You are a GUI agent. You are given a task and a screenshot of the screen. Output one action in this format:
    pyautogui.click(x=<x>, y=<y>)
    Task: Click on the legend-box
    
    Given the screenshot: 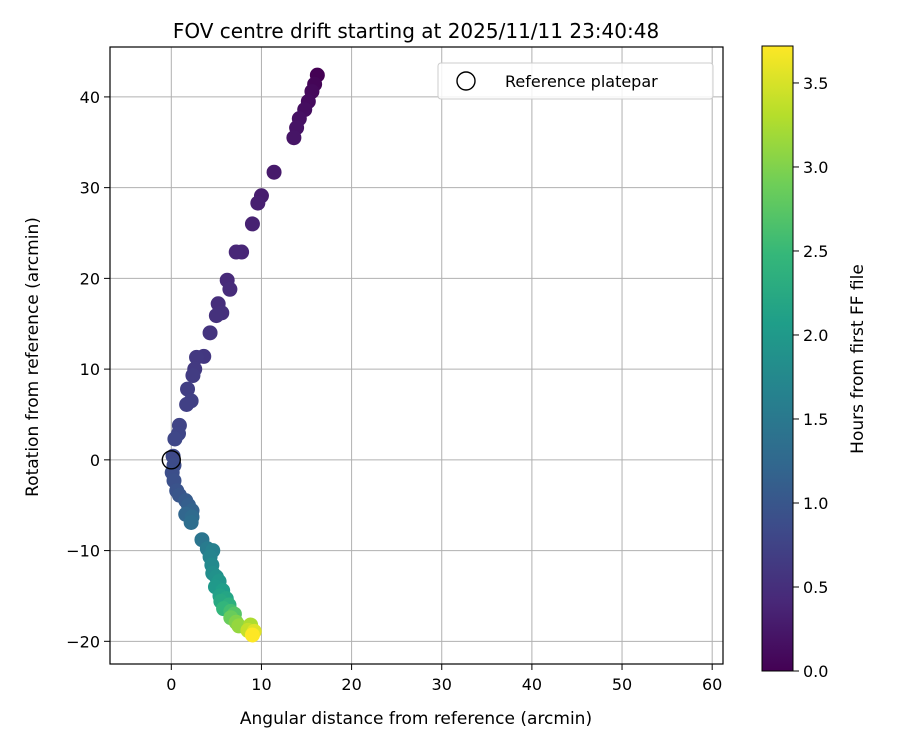 What is the action you would take?
    pyautogui.click(x=575, y=81)
    